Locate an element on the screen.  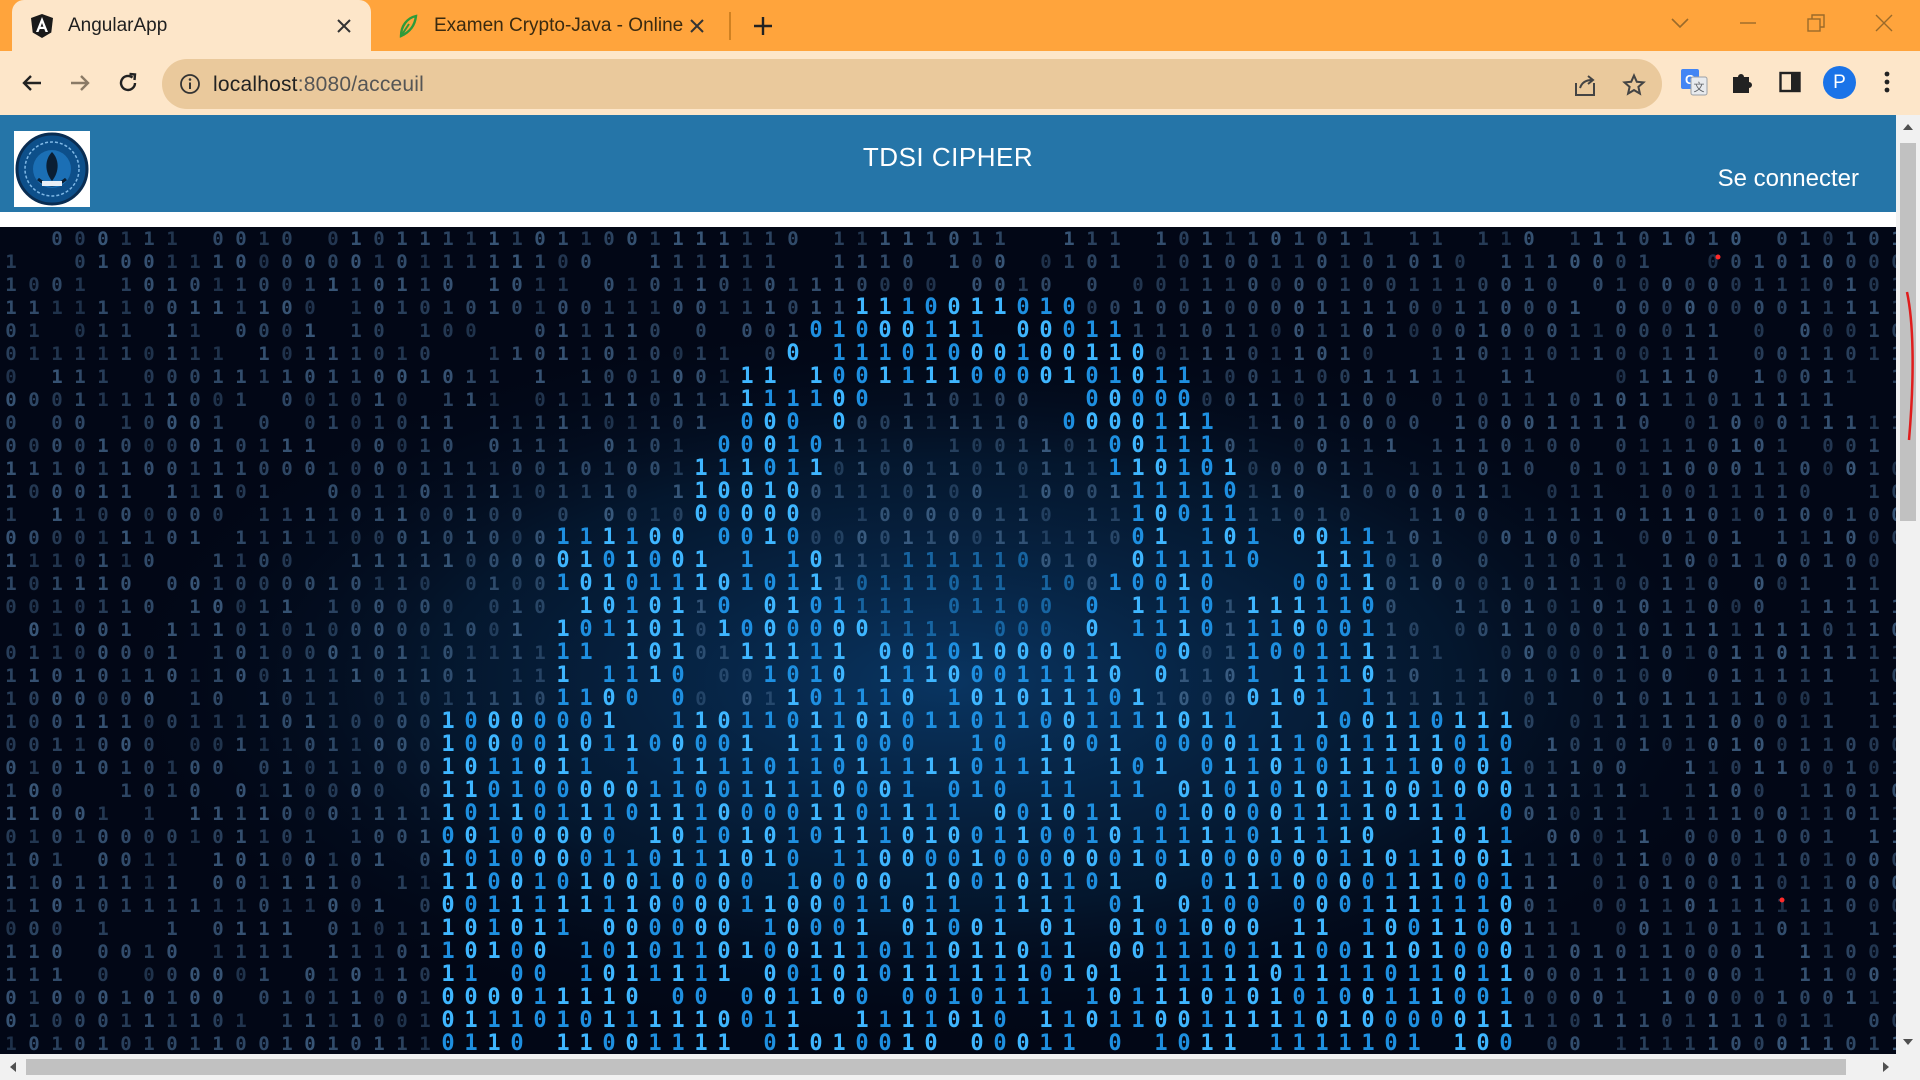
window-close-button is located at coordinates (1884, 23).